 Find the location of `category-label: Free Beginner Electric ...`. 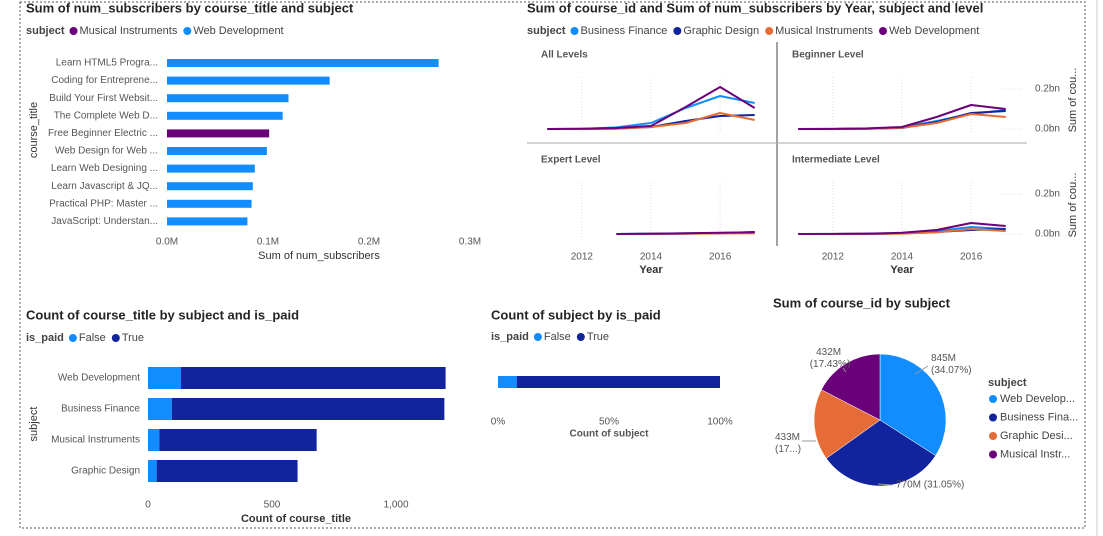

category-label: Free Beginner Electric ... is located at coordinates (103, 133).